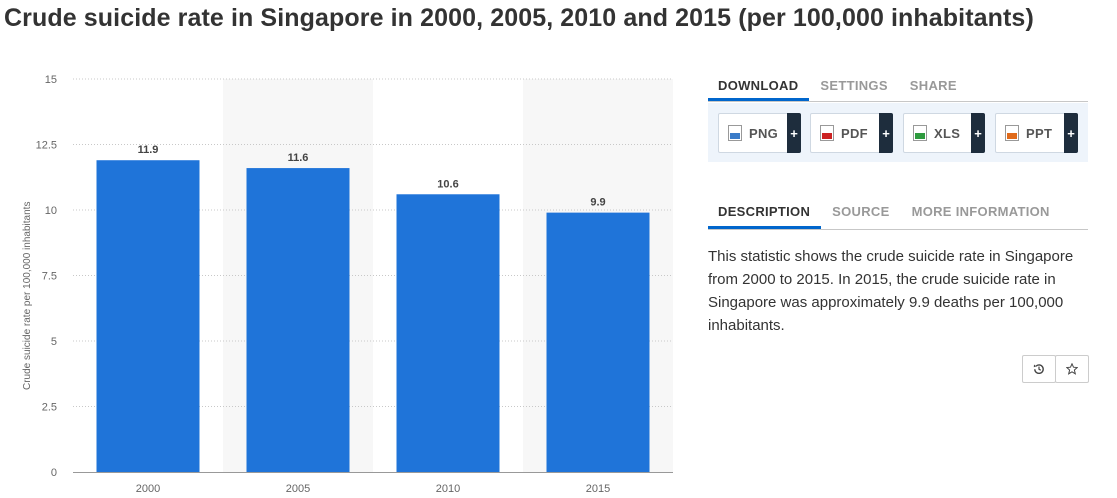 The width and height of the screenshot is (1117, 498). I want to click on x-tick-label: 2000, so click(148, 489).